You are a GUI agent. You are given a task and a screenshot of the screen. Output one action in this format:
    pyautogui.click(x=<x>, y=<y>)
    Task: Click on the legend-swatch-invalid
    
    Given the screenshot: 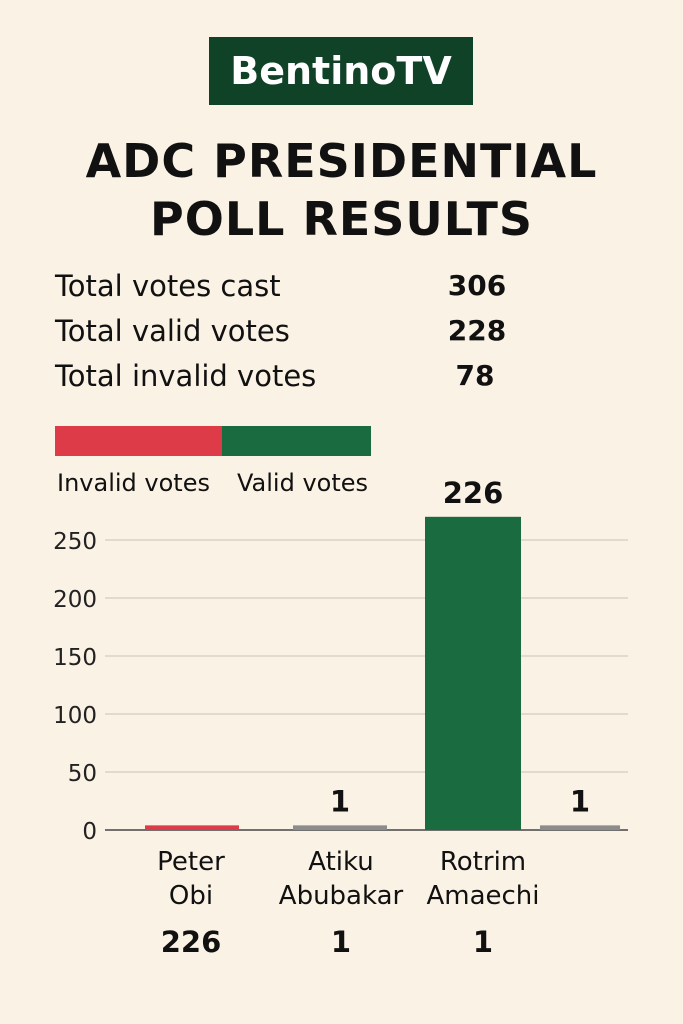 What is the action you would take?
    pyautogui.click(x=138, y=441)
    